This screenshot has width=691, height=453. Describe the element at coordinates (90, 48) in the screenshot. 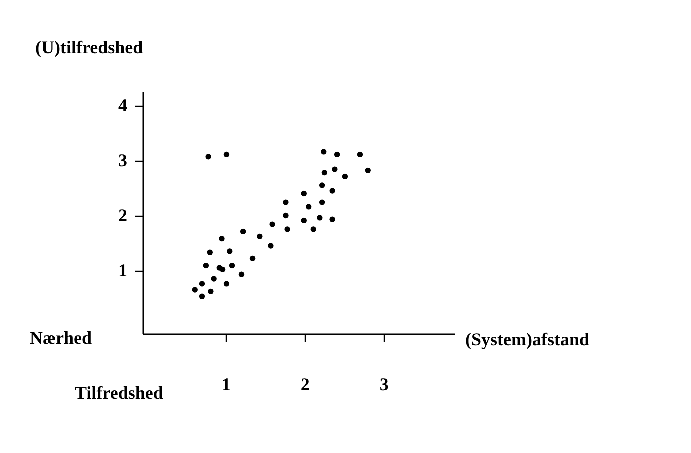

I see `y-axis-title: (U)tilfredshed` at that location.